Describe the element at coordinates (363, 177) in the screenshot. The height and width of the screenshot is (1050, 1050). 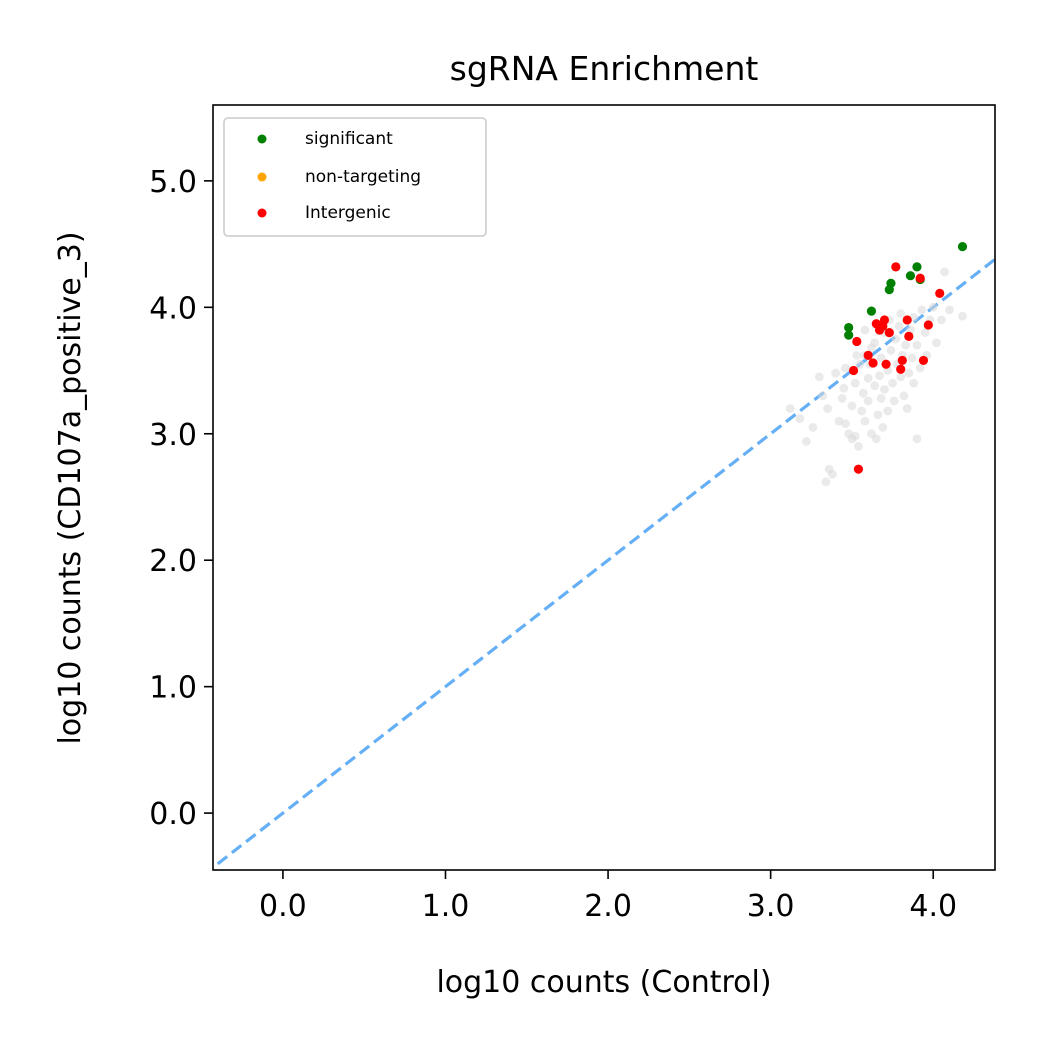
I see `legend-label-non-targeting: non-targeting` at that location.